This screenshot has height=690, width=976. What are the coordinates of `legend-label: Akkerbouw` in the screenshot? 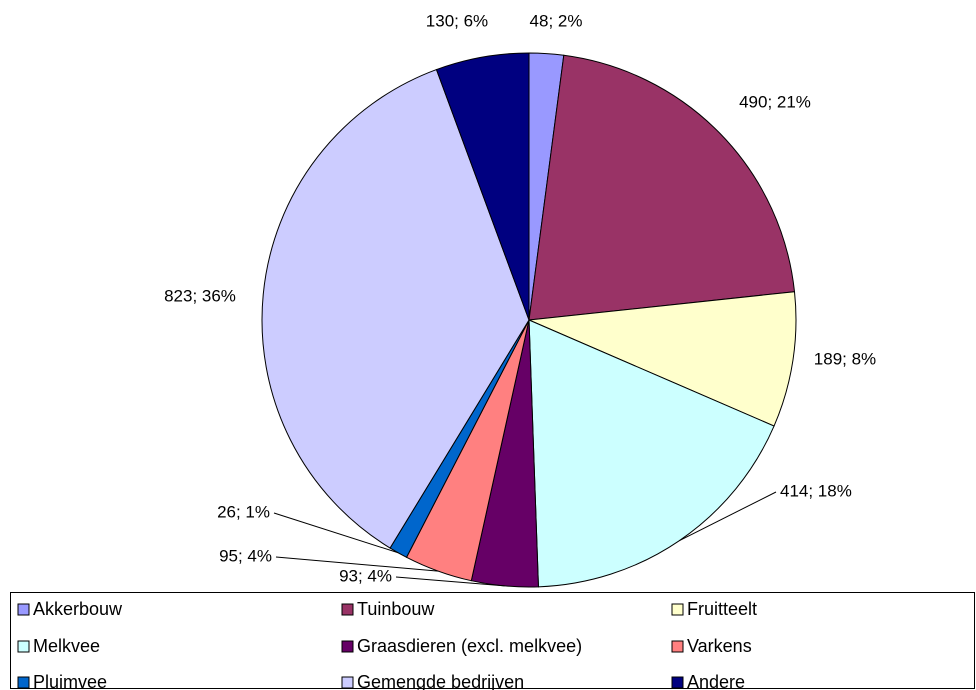 It's located at (78, 609).